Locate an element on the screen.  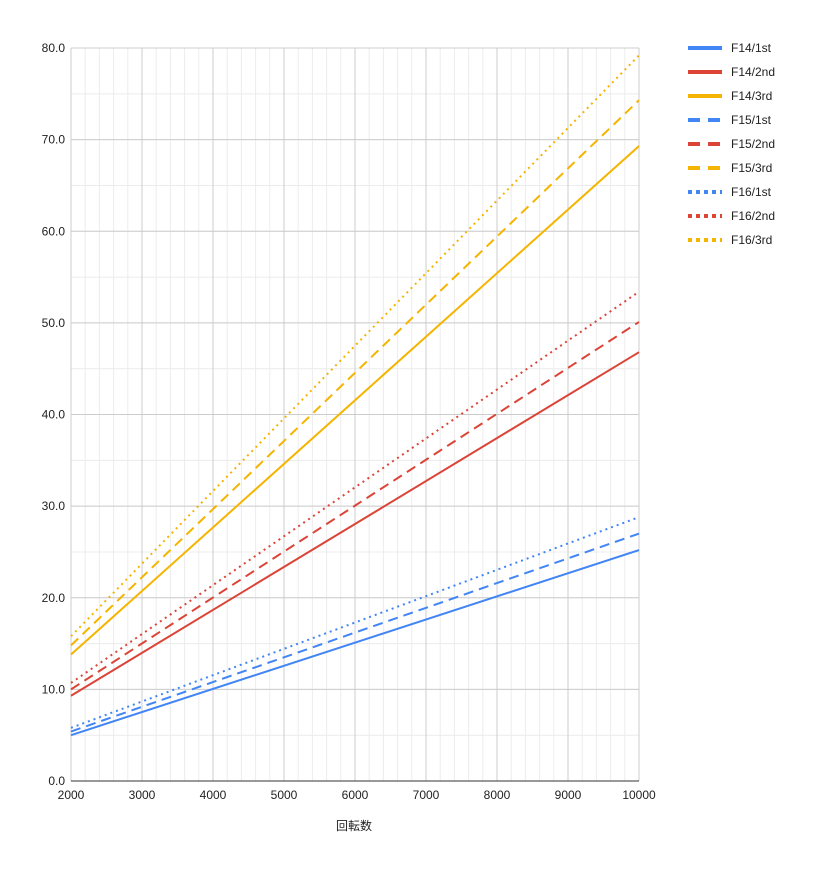
y-tick-label: 70.0 is located at coordinates (54, 140).